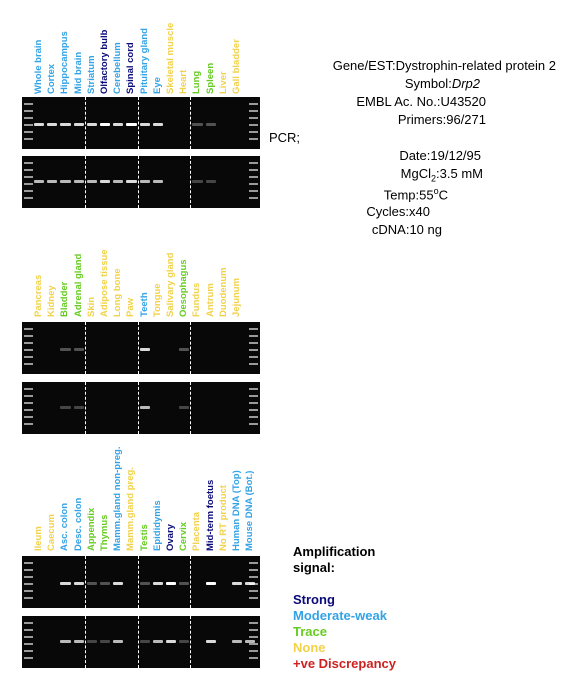 The image size is (566, 677). I want to click on lane-label: Ovary, so click(170, 537).